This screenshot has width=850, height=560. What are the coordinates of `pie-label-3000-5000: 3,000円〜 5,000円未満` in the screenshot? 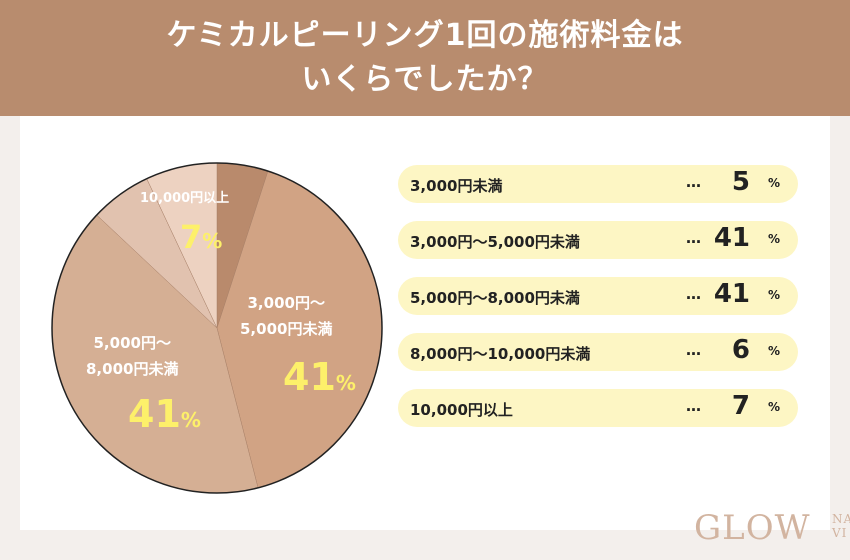 It's located at (286, 316).